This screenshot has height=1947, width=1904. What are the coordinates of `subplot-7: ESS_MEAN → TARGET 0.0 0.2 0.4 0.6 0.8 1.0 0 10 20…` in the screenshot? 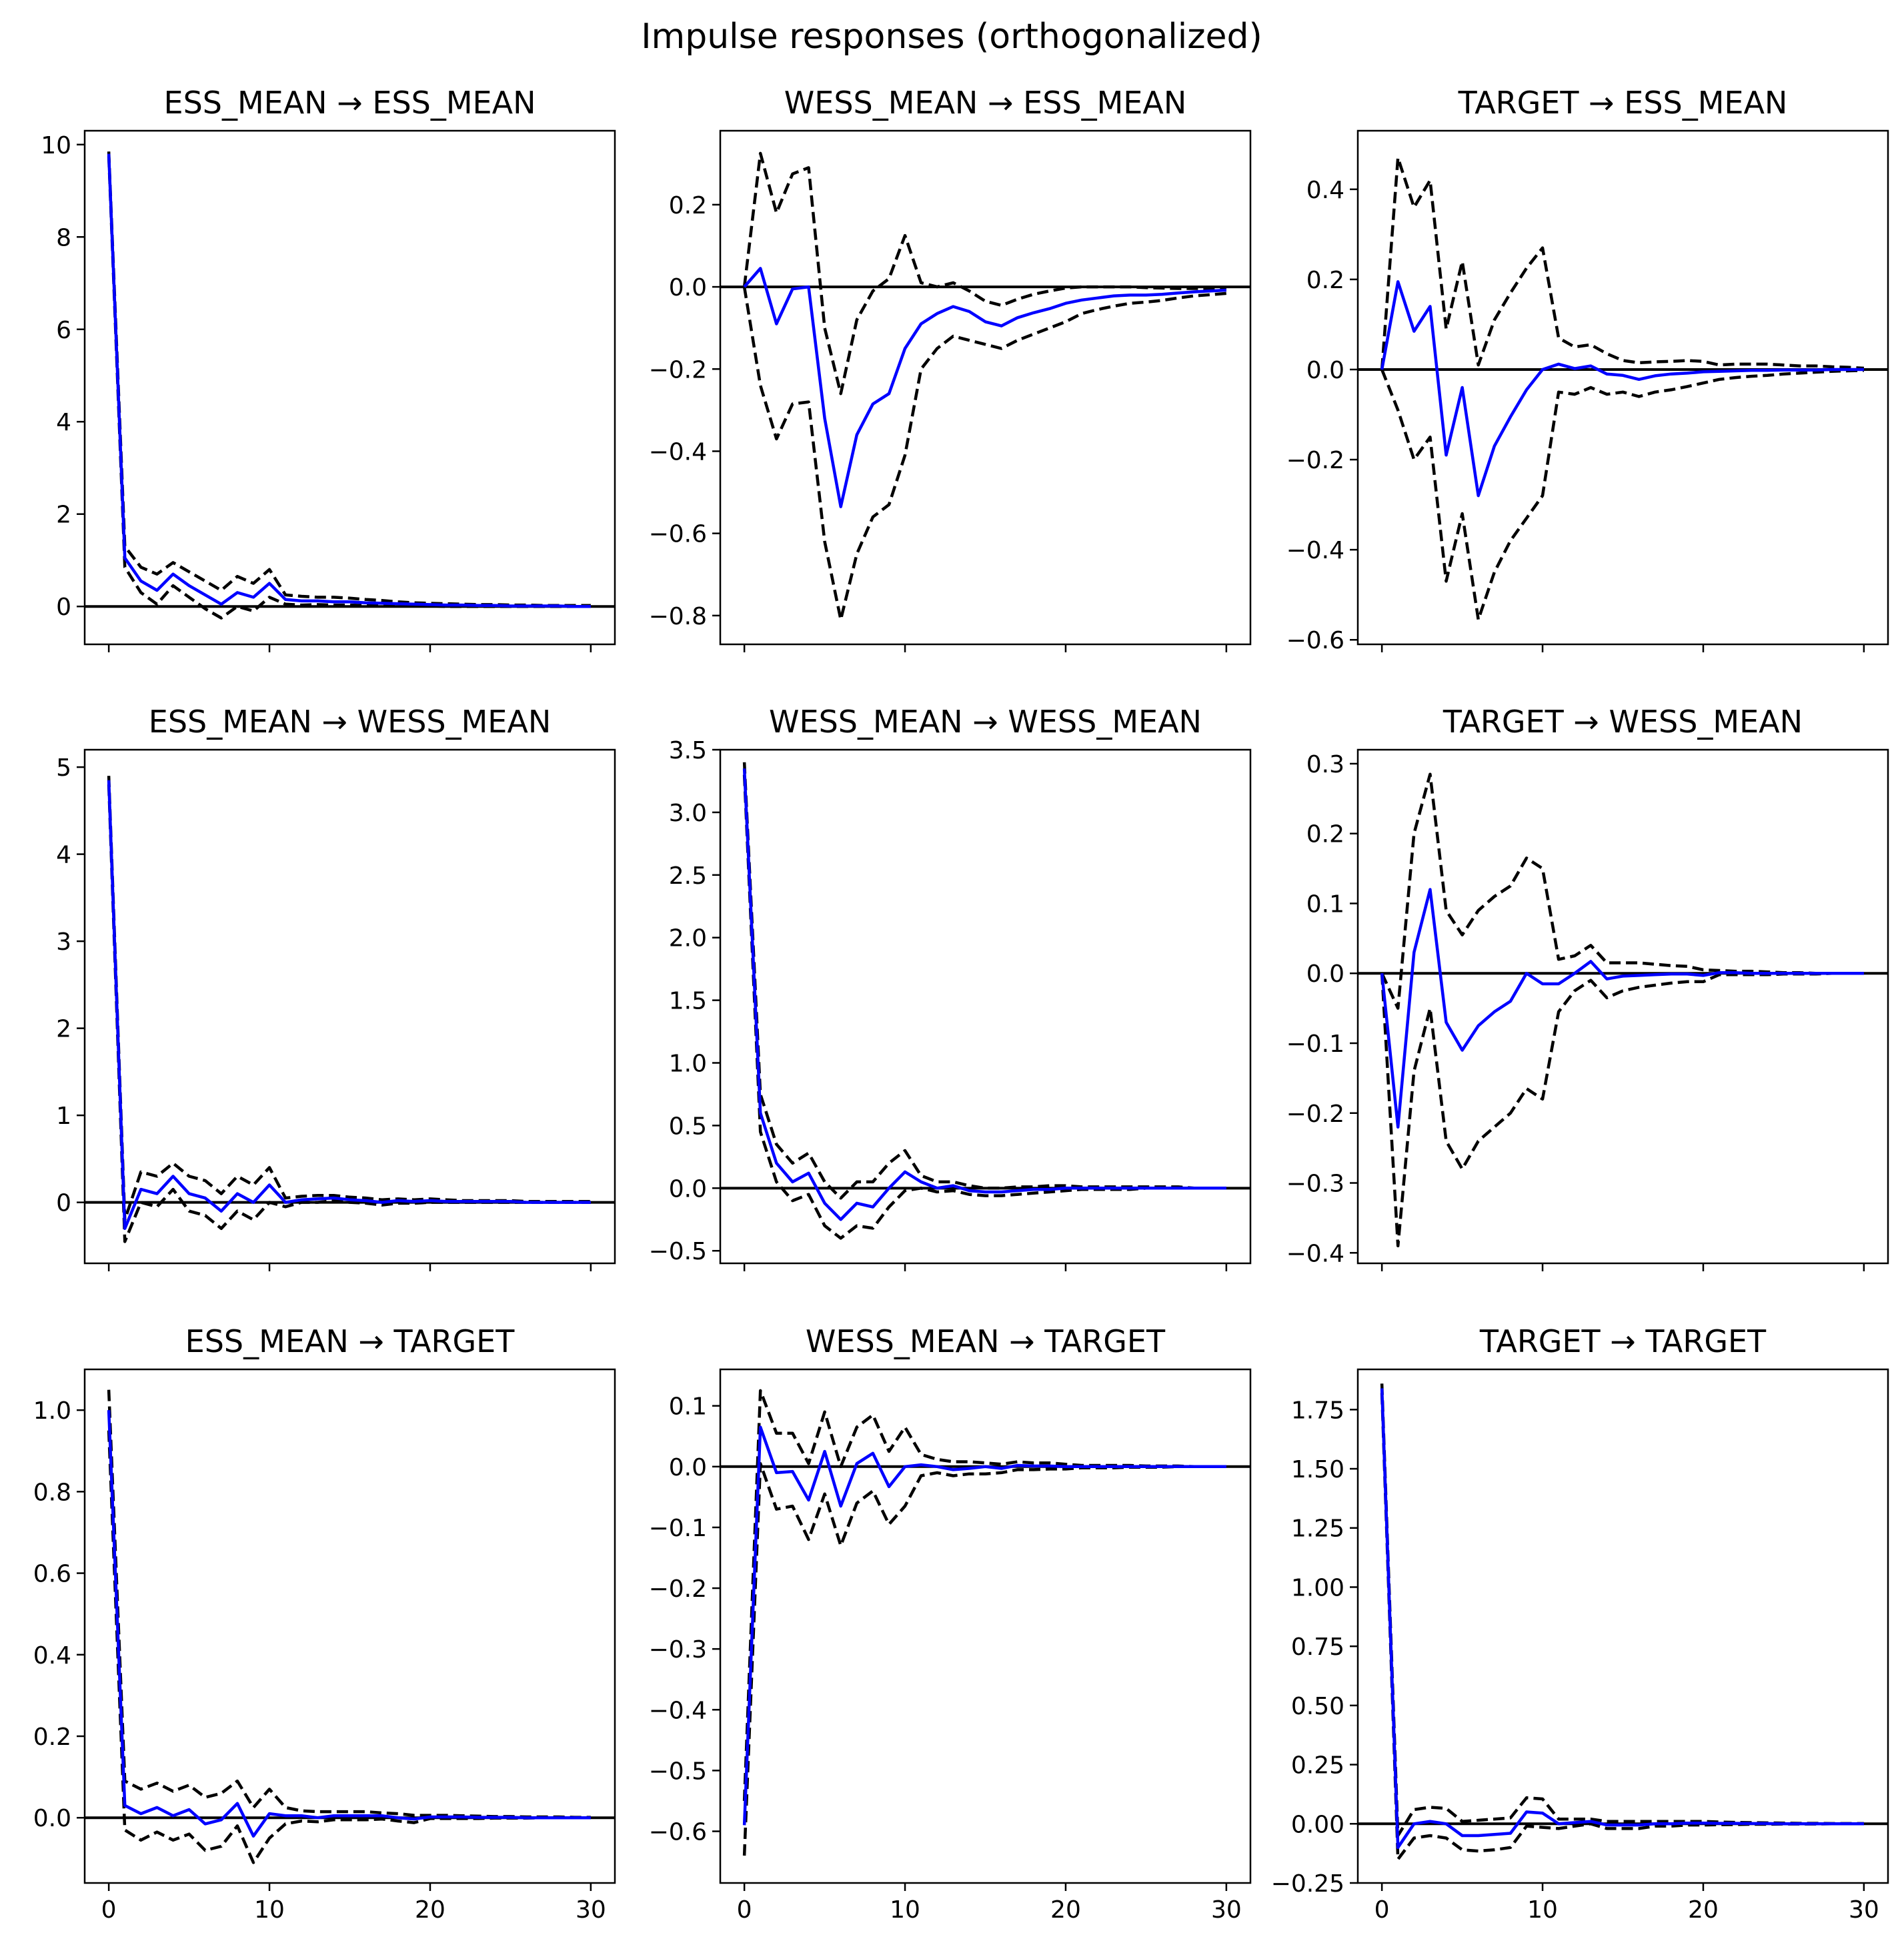 It's located at (324, 1623).